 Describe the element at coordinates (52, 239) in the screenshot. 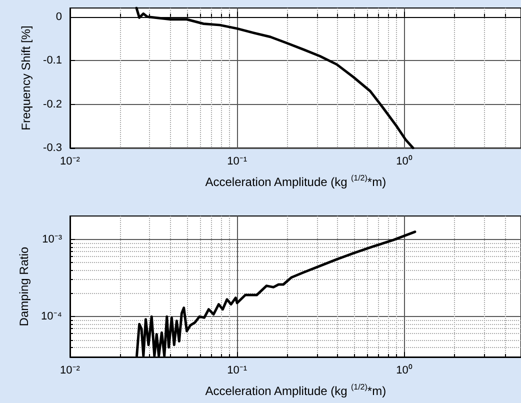

I see `y-tick-label: 10⁻³` at that location.